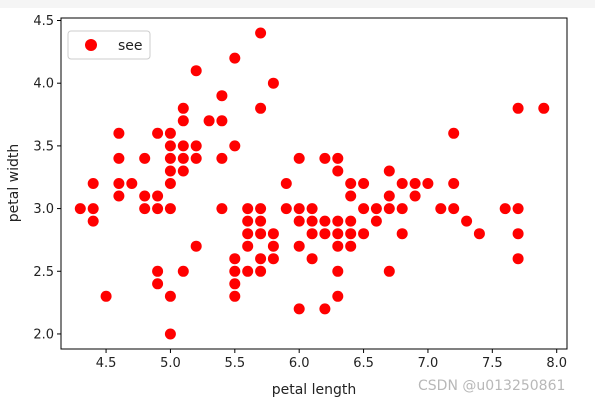  I want to click on top-band, so click(297, 4).